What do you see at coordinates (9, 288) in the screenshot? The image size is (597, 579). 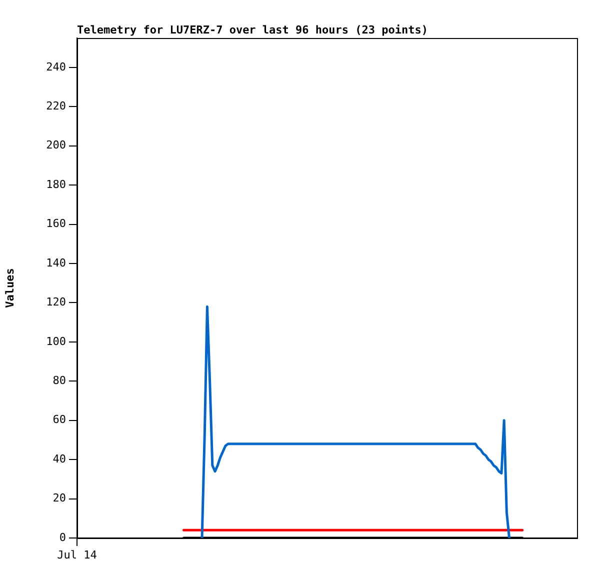 I see `y-axis-title: Values` at bounding box center [9, 288].